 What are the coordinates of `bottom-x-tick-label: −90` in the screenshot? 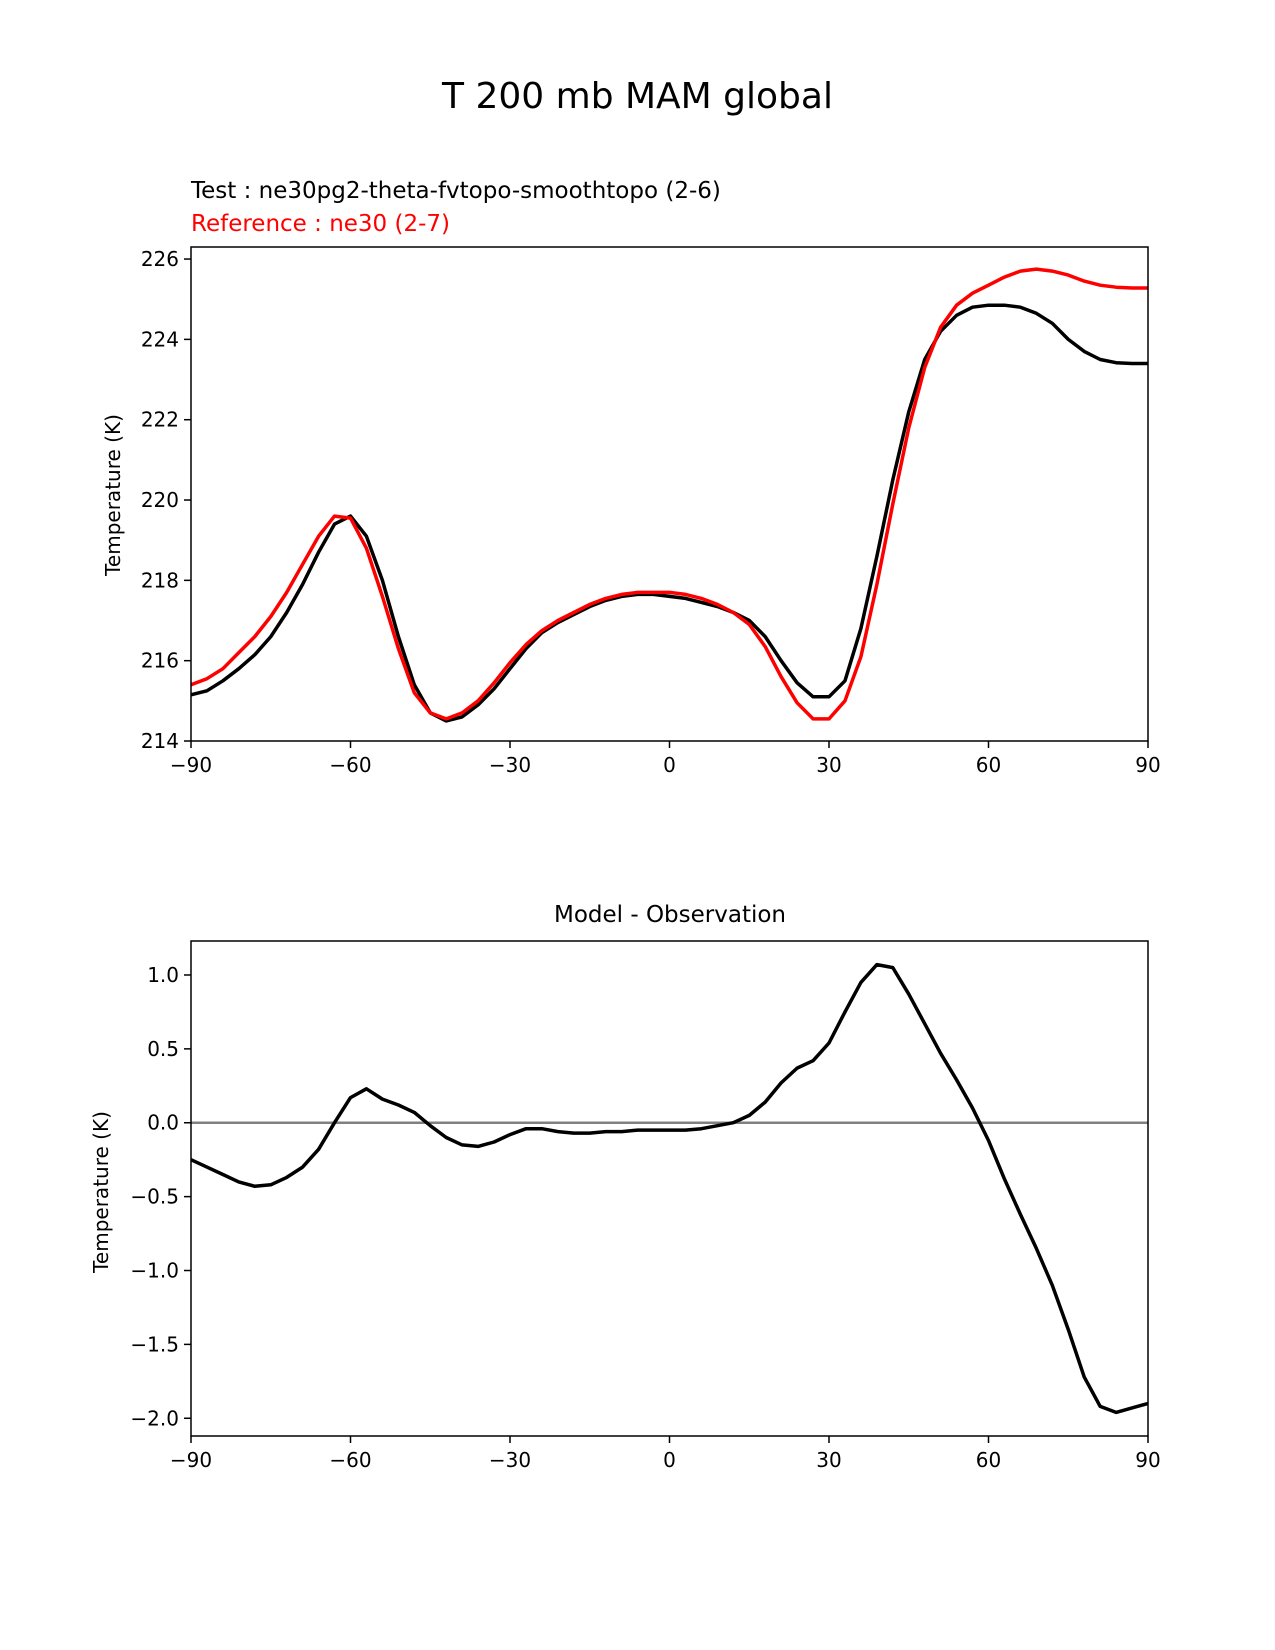 It's located at (191, 1460).